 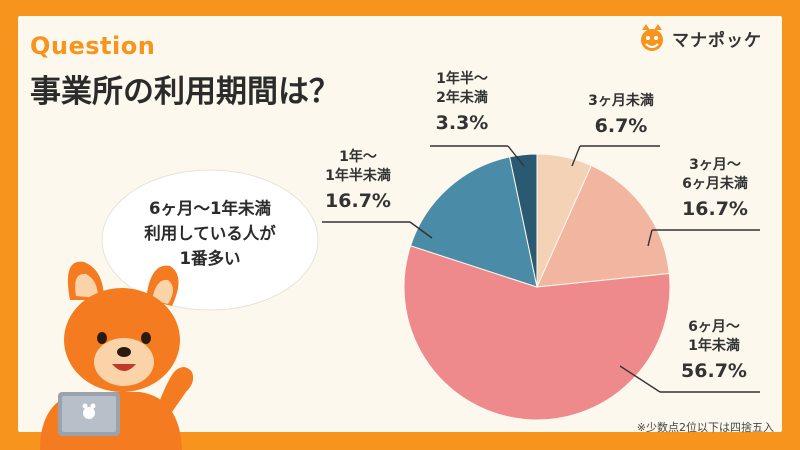 I want to click on slice-label-3-to-6-months: 3ヶ月〜 6ヶ月未満 16.7%, so click(x=715, y=189).